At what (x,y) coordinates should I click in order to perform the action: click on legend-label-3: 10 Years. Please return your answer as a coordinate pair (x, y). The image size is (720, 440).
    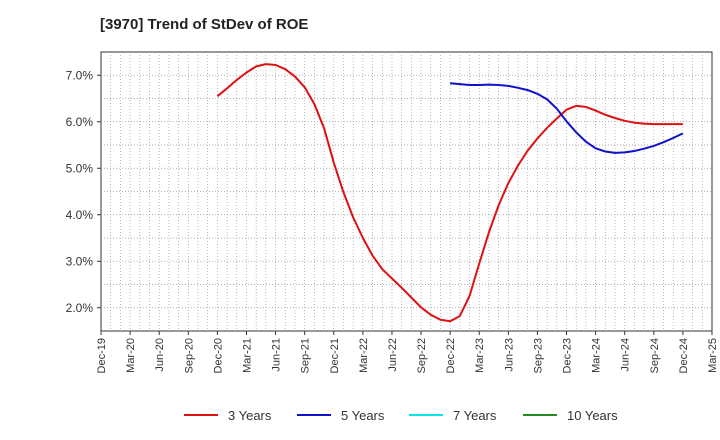
    Looking at the image, I should click on (592, 415).